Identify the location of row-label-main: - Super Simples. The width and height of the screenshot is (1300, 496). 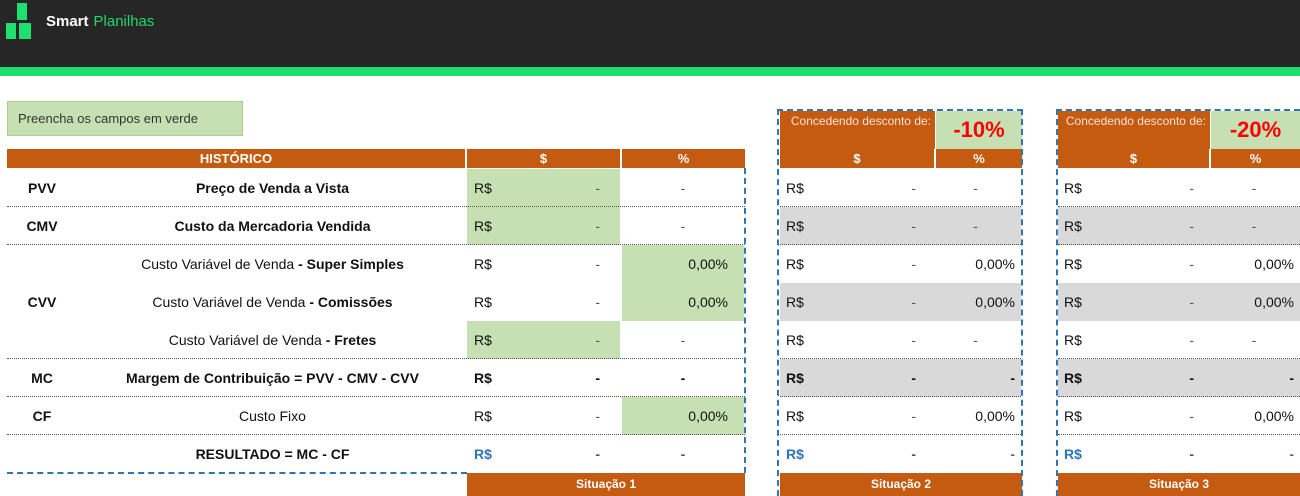
(351, 264).